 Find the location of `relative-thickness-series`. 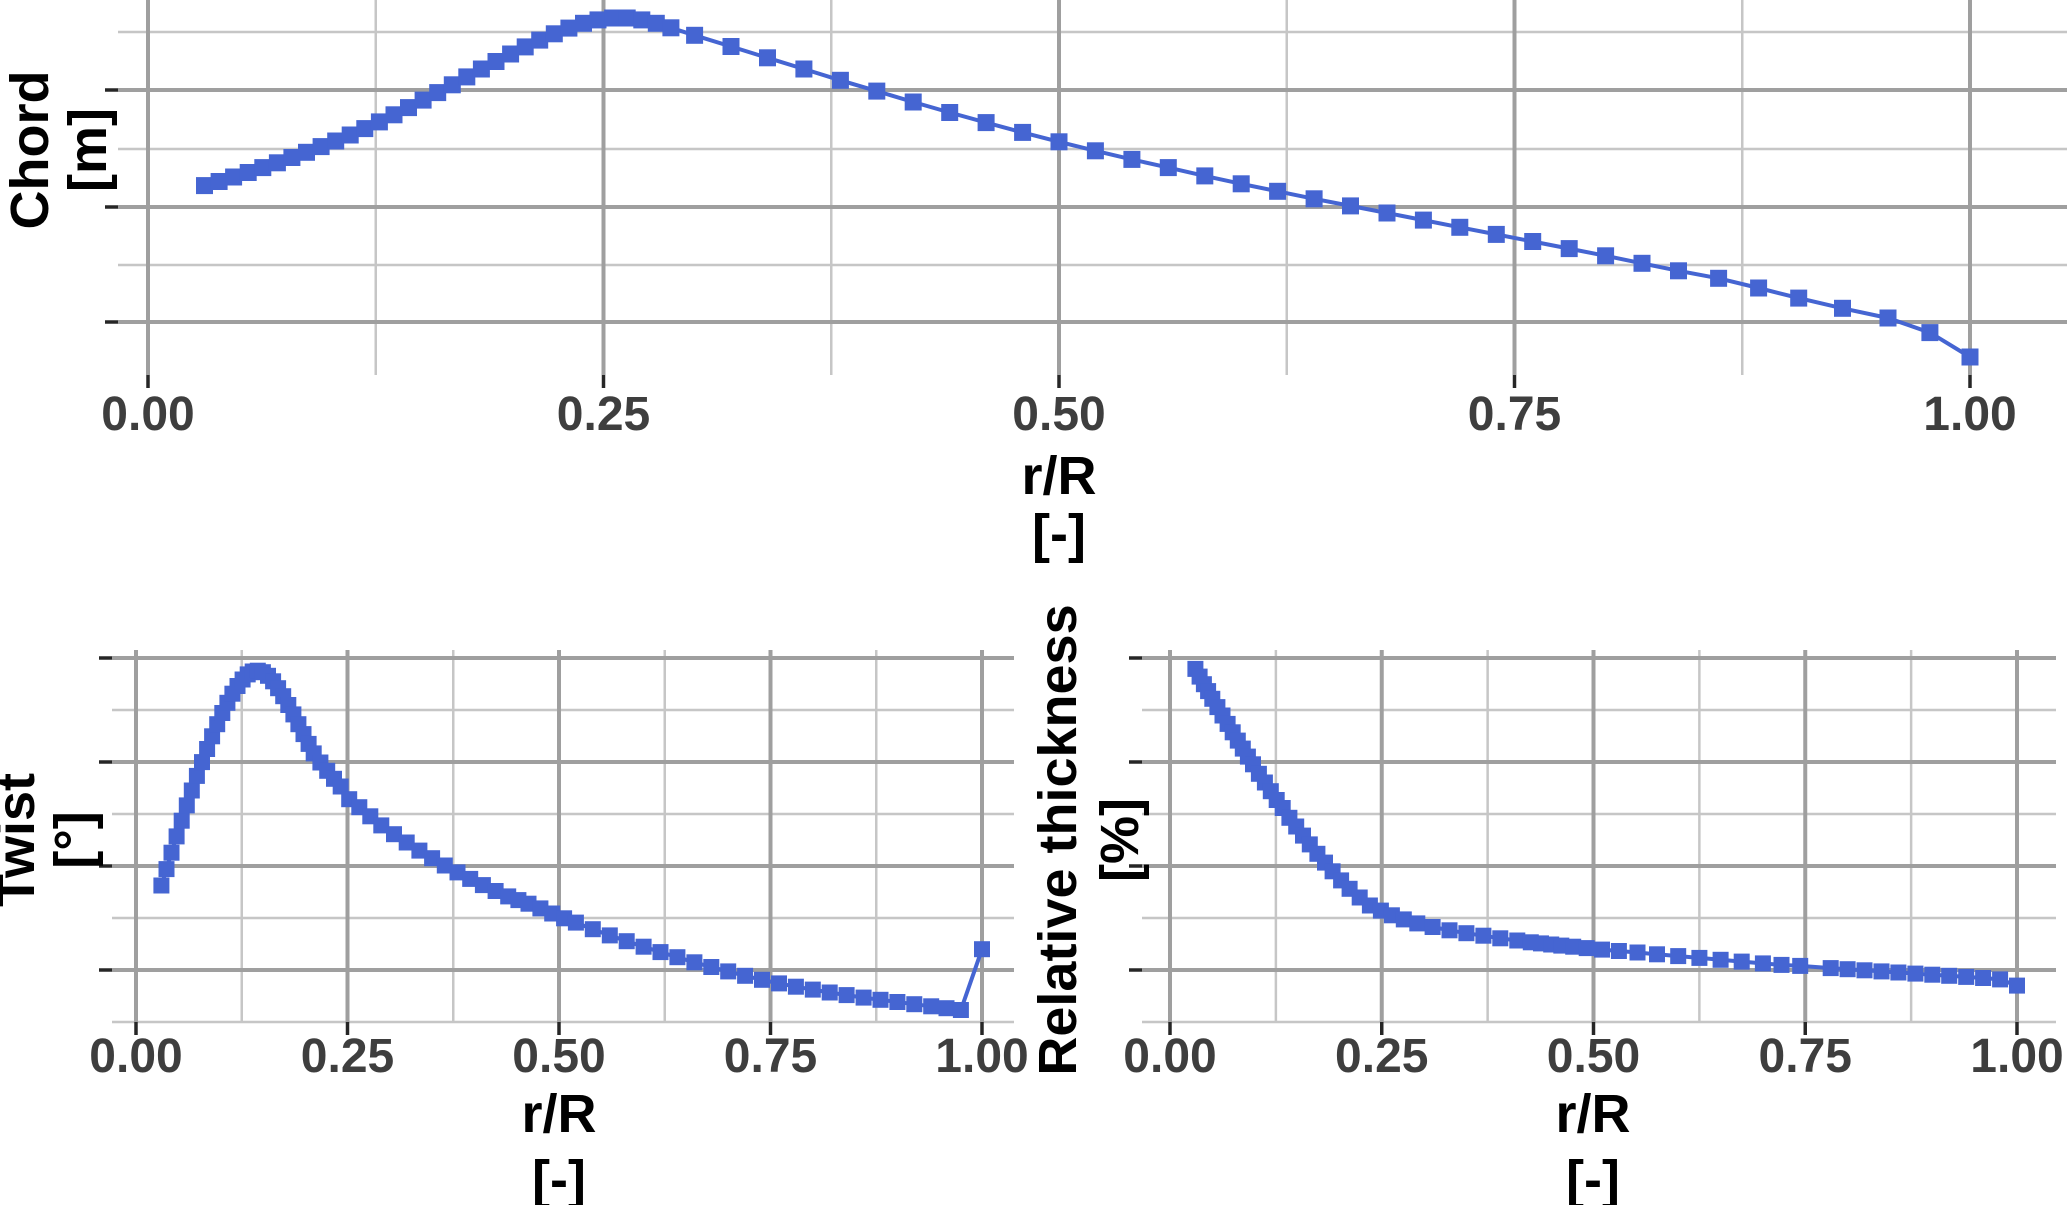

relative-thickness-series is located at coordinates (1606, 827).